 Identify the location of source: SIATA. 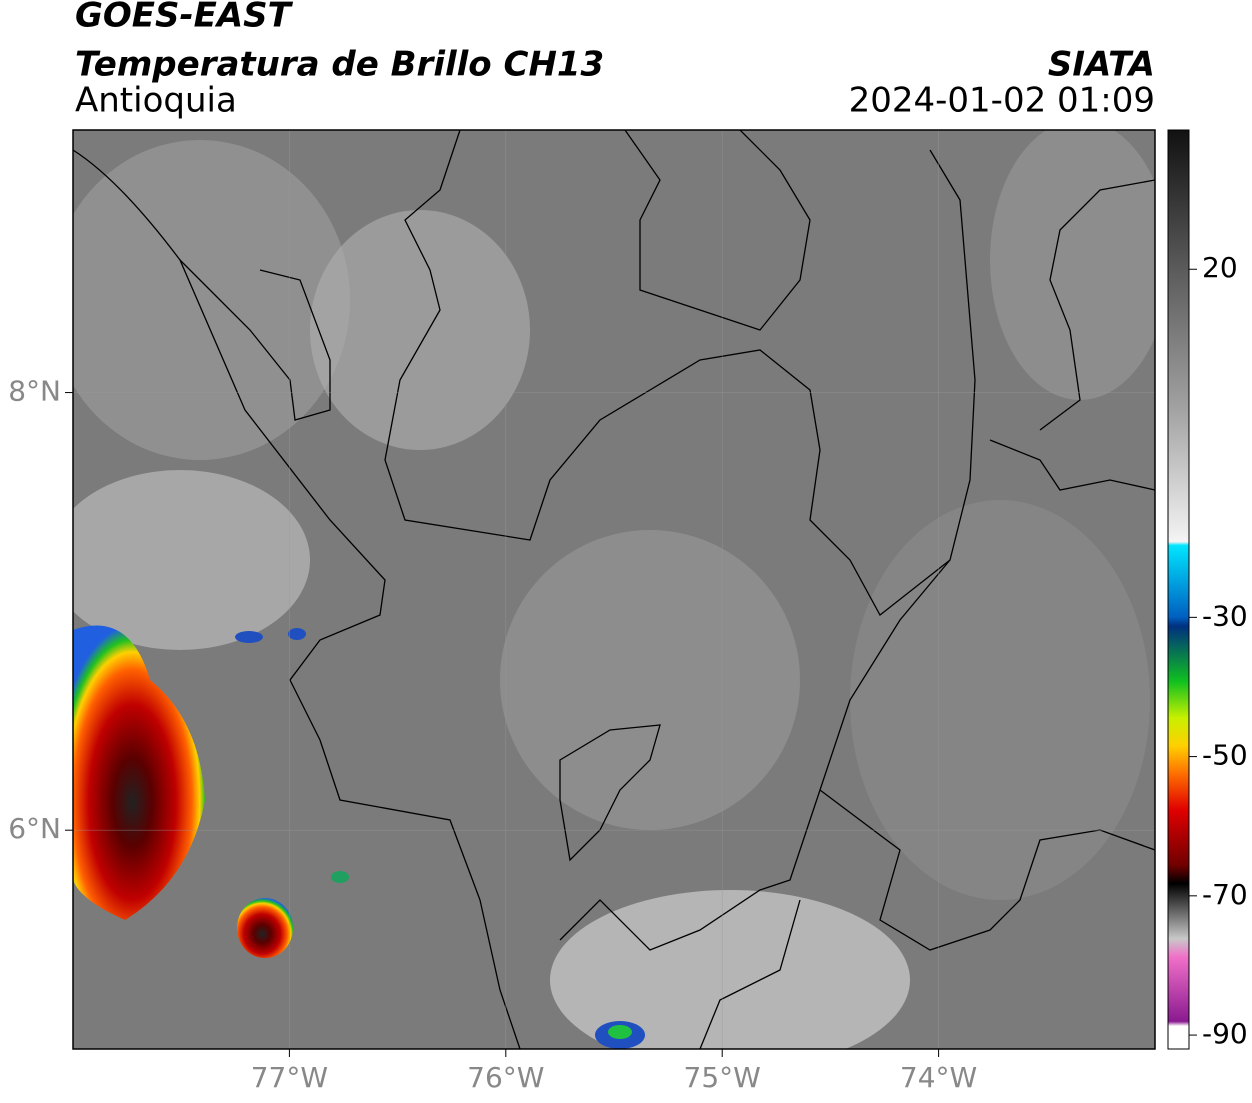
(1101, 65).